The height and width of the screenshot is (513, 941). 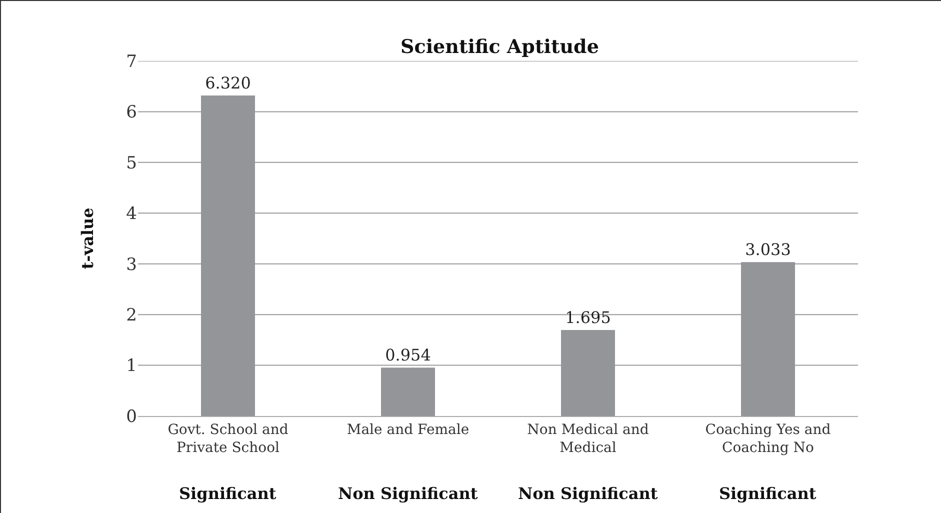 I want to click on data-label: 6.320, so click(x=228, y=82).